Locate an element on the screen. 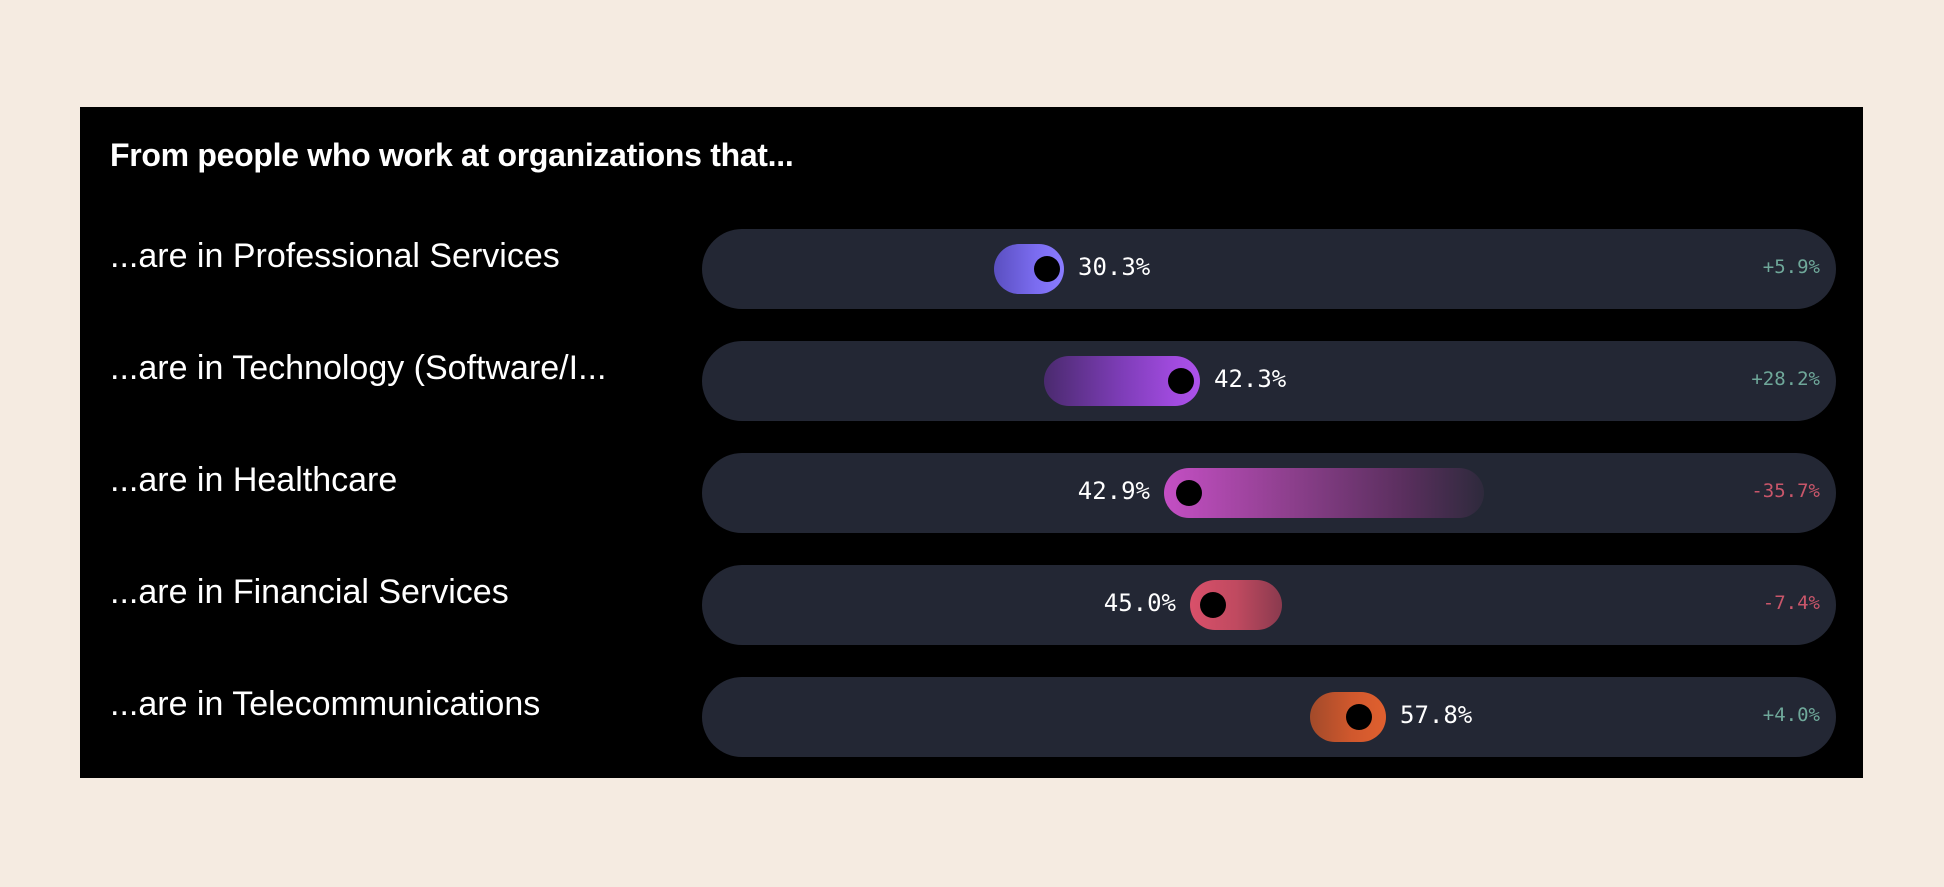 This screenshot has width=1944, height=887. value-label: 30.3% is located at coordinates (1114, 267).